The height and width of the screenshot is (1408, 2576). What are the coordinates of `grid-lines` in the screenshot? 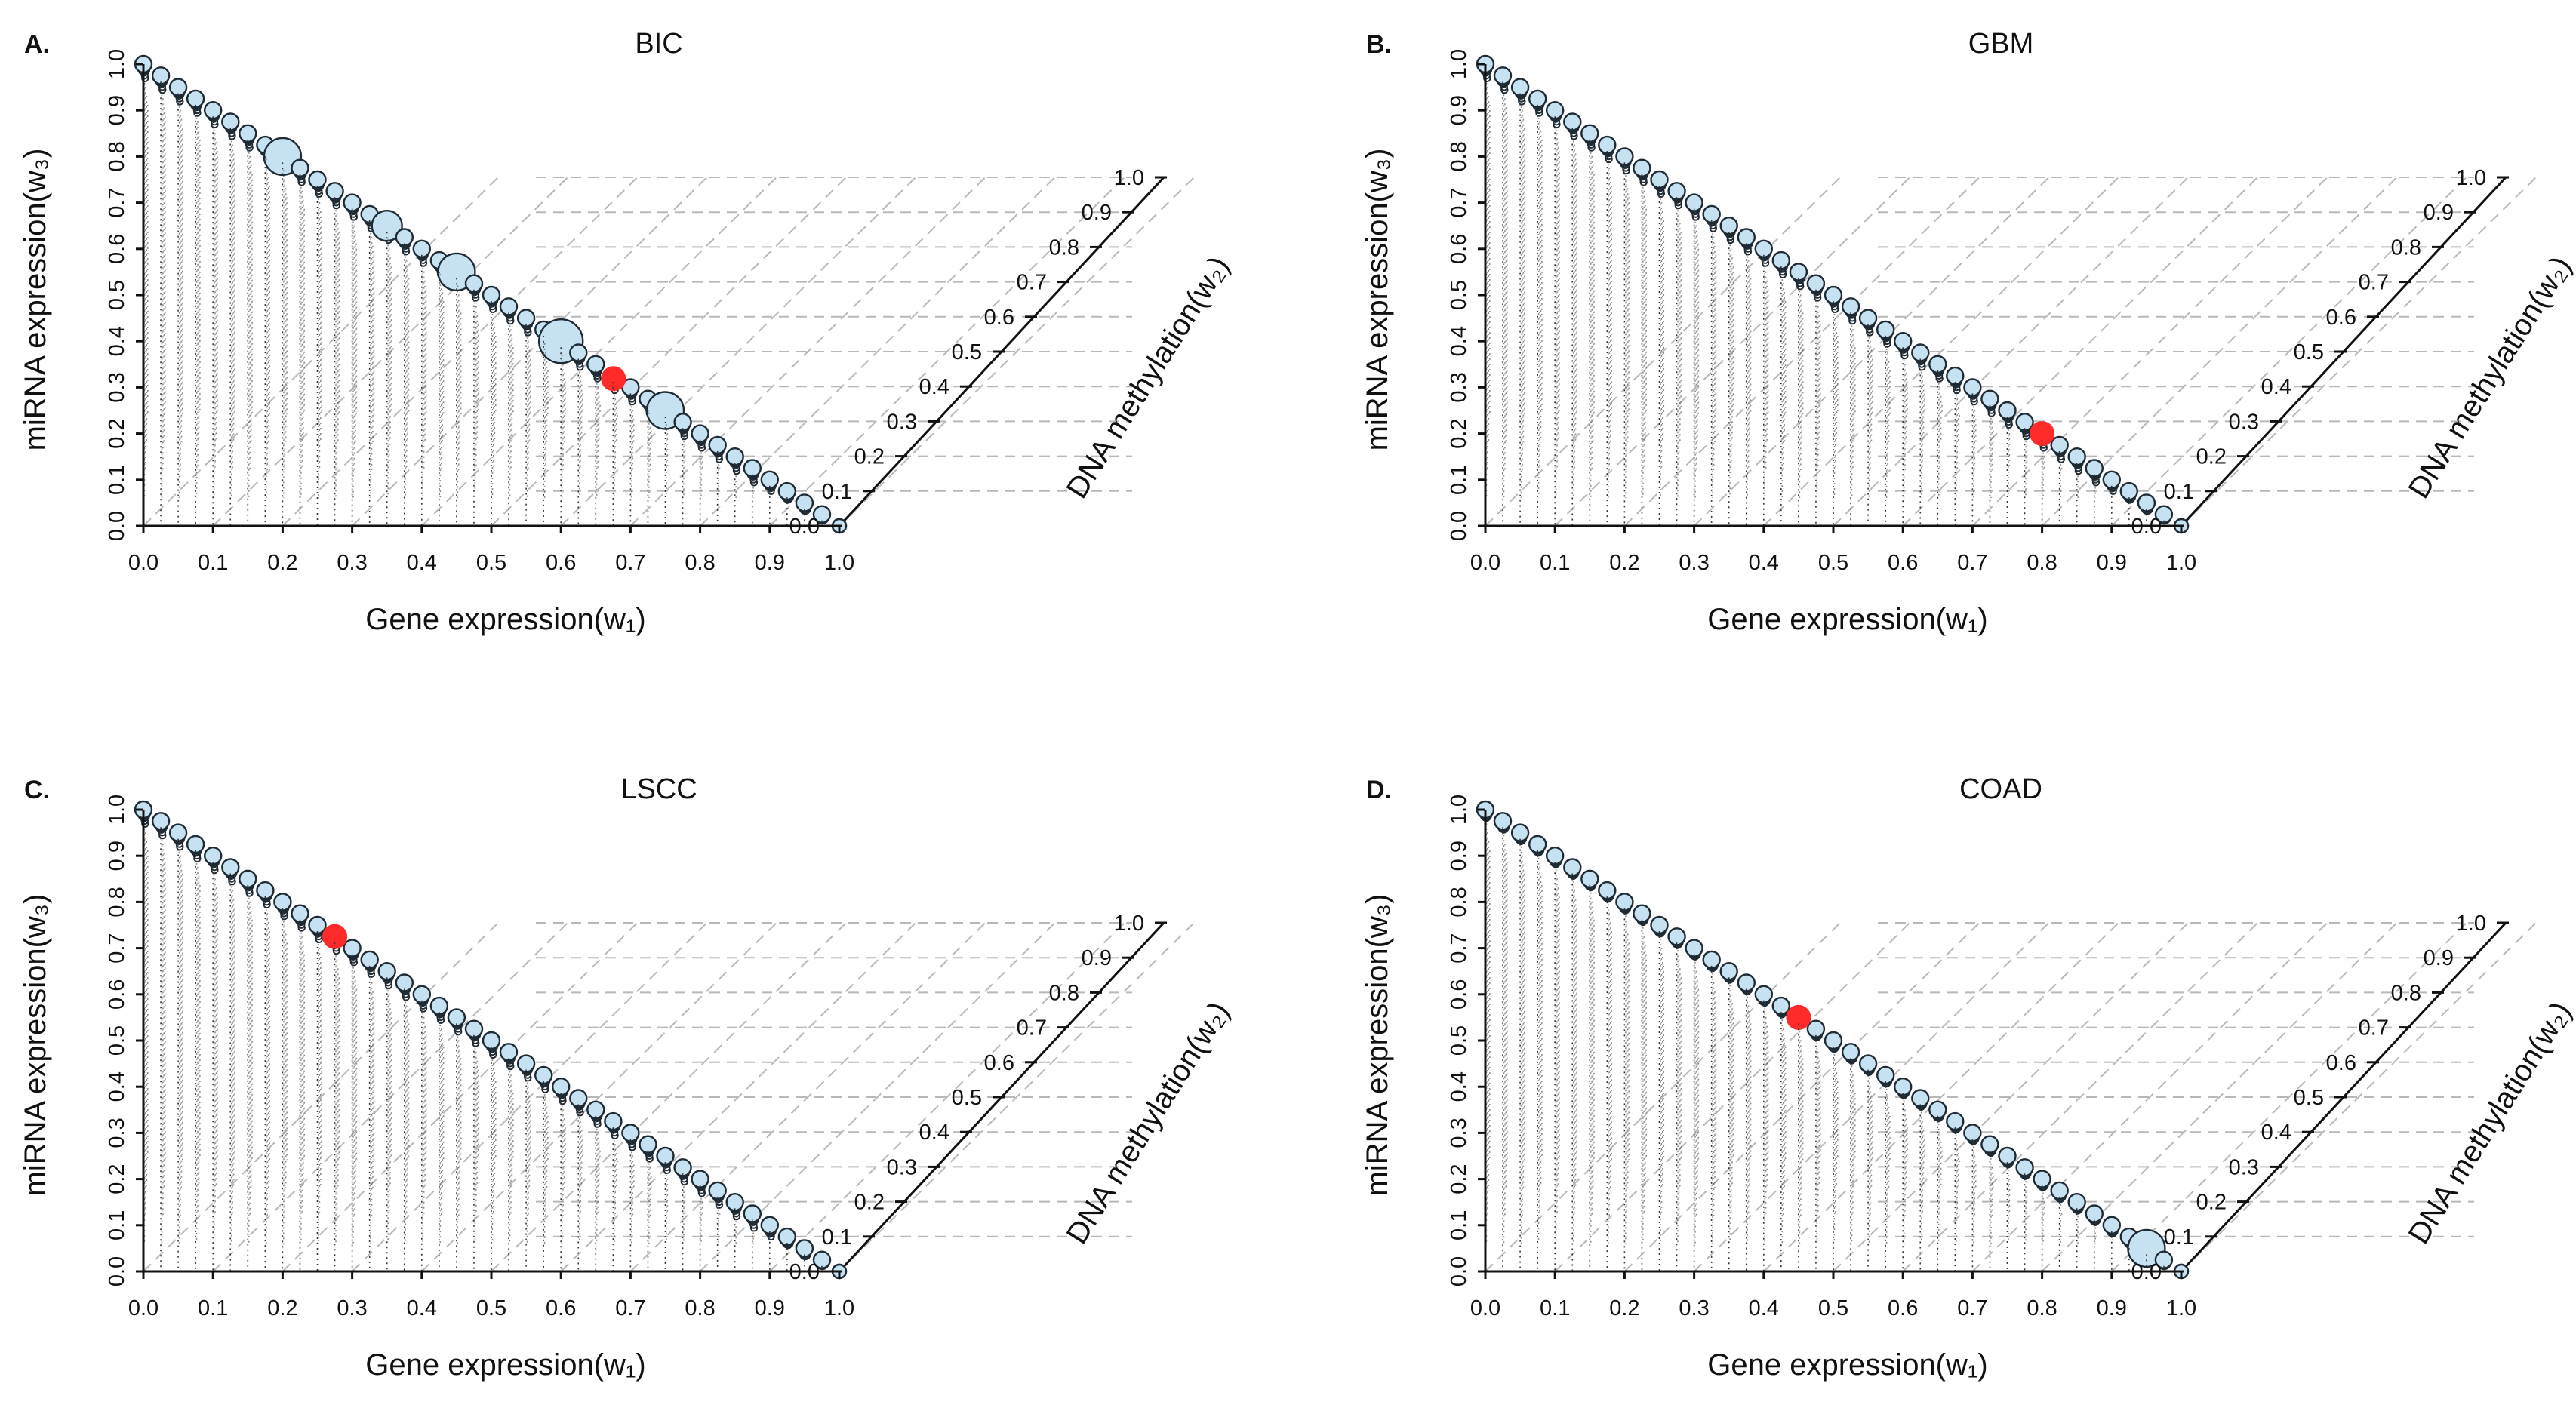 It's located at (2011, 352).